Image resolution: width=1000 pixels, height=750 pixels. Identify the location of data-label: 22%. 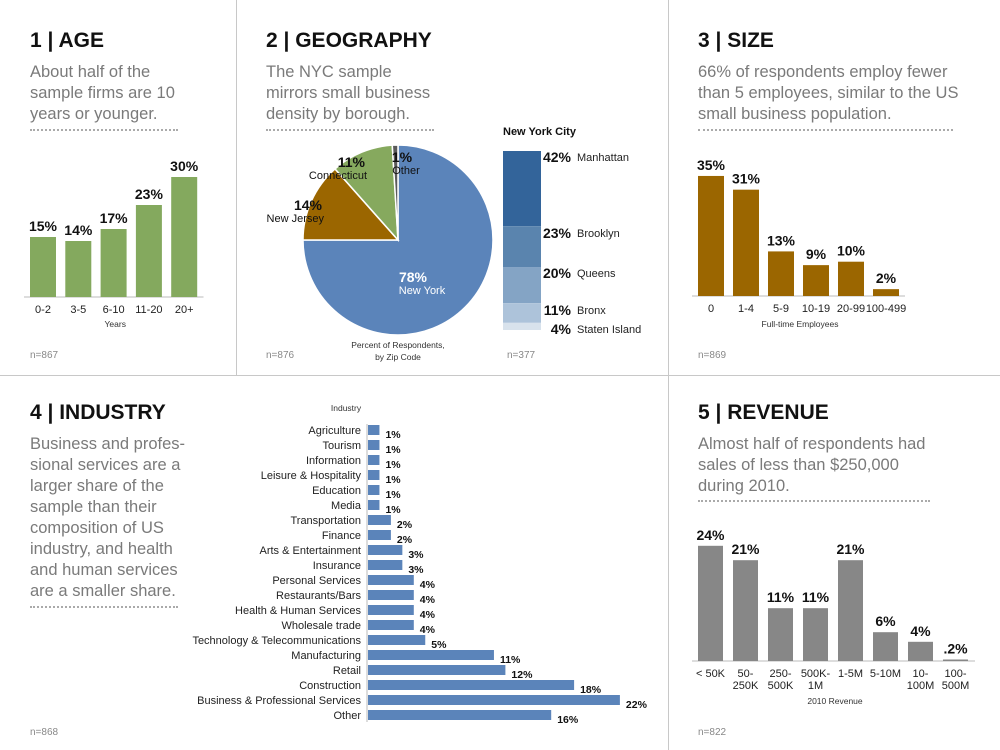
(637, 705).